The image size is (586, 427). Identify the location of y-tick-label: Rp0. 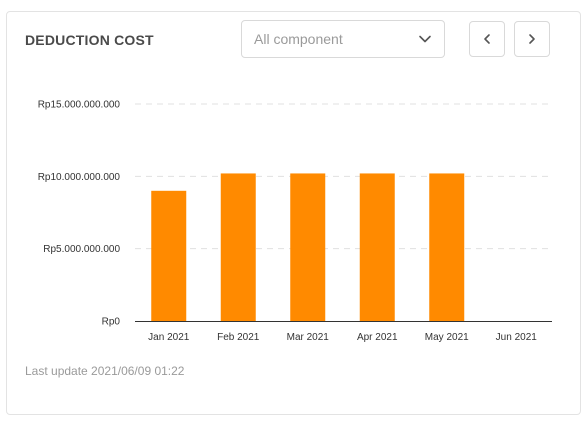
(111, 322).